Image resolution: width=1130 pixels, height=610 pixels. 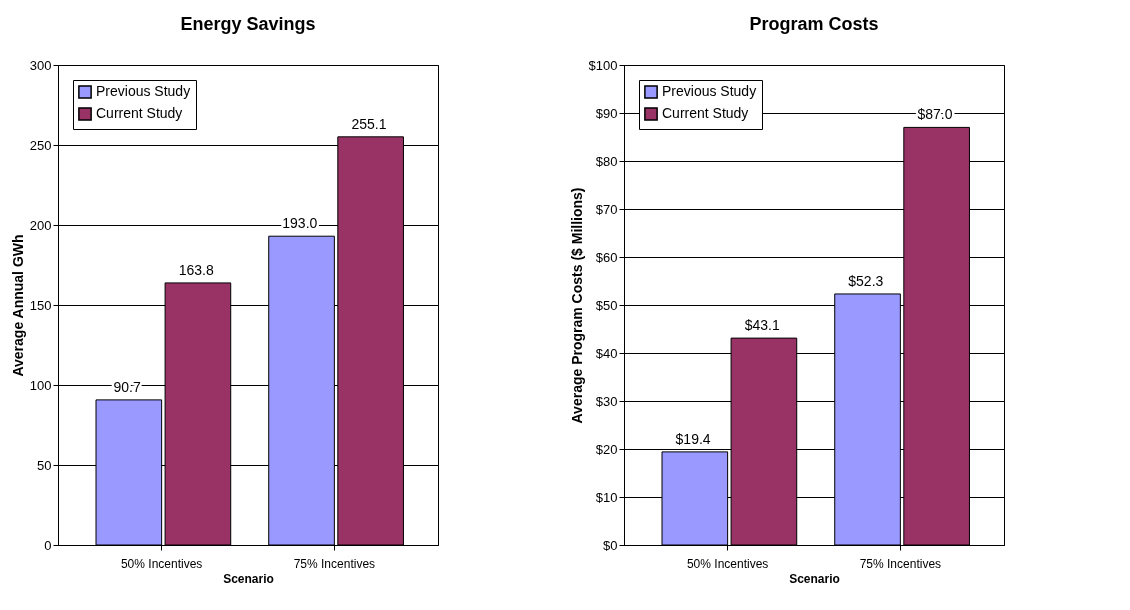 What do you see at coordinates (693, 438) in the screenshot?
I see `data-label: $19.4` at bounding box center [693, 438].